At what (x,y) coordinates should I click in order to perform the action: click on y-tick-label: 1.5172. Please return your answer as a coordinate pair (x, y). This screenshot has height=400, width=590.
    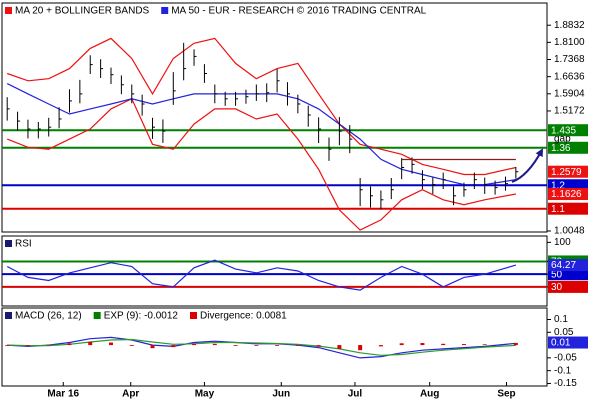
    Looking at the image, I should click on (569, 111).